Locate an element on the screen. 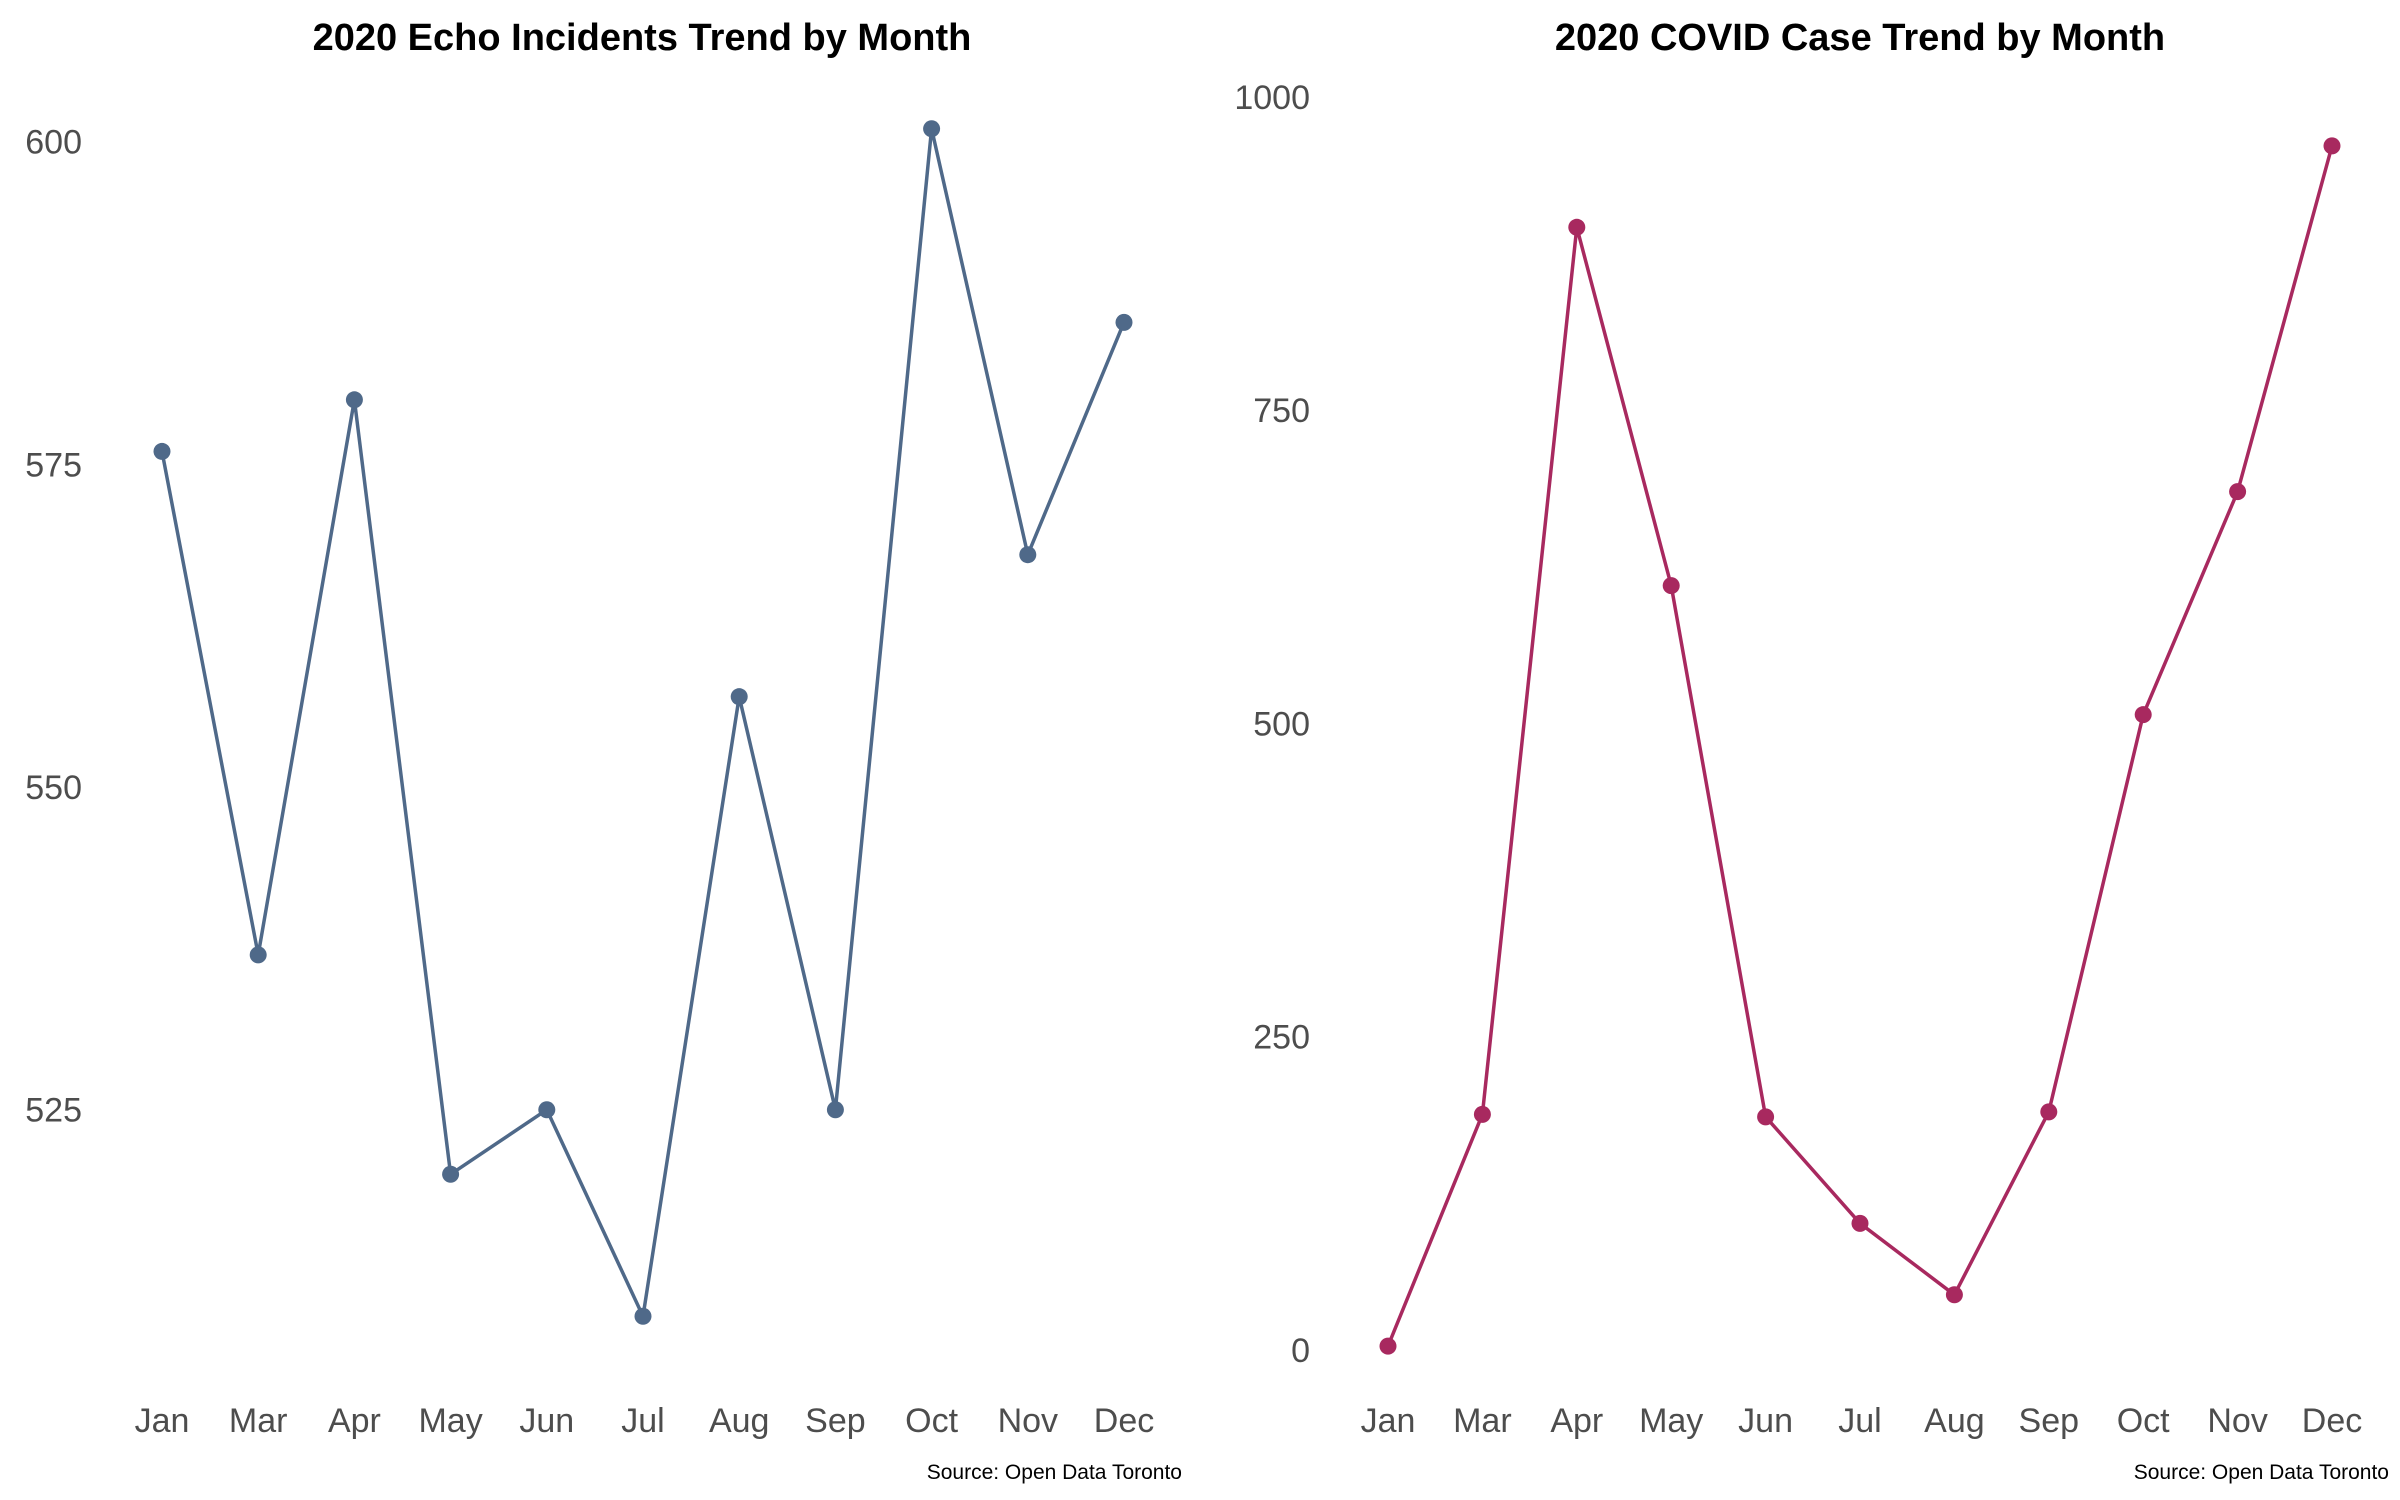 This screenshot has height=1500, width=2400. chart-title: 2020 COVID Case Trend by Month is located at coordinates (1860, 38).